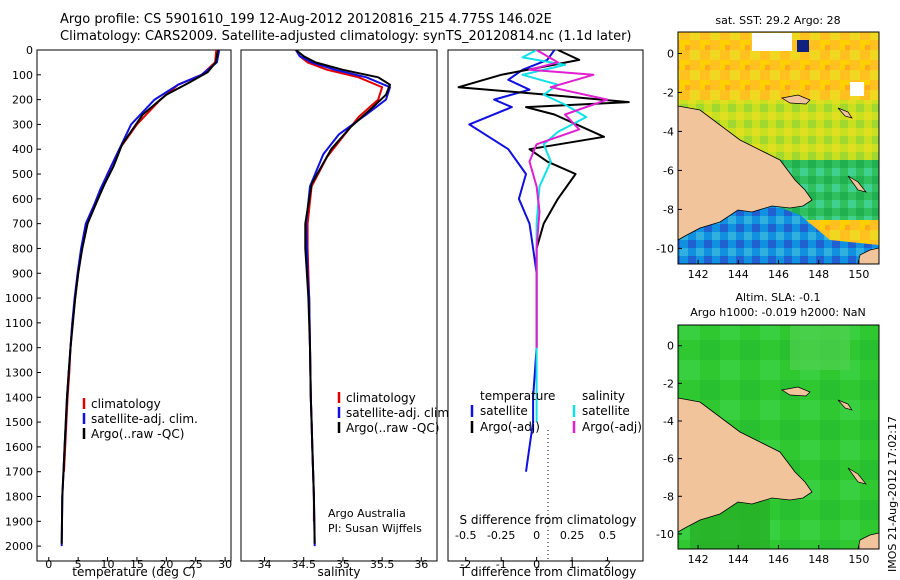  What do you see at coordinates (501, 535) in the screenshot?
I see `s-diff-tick-label: -0.25` at bounding box center [501, 535].